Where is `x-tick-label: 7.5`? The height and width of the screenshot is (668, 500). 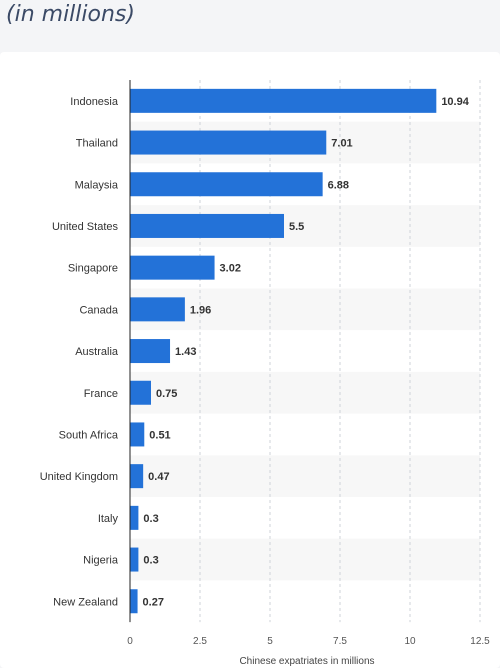 x-tick-label: 7.5 is located at coordinates (340, 641).